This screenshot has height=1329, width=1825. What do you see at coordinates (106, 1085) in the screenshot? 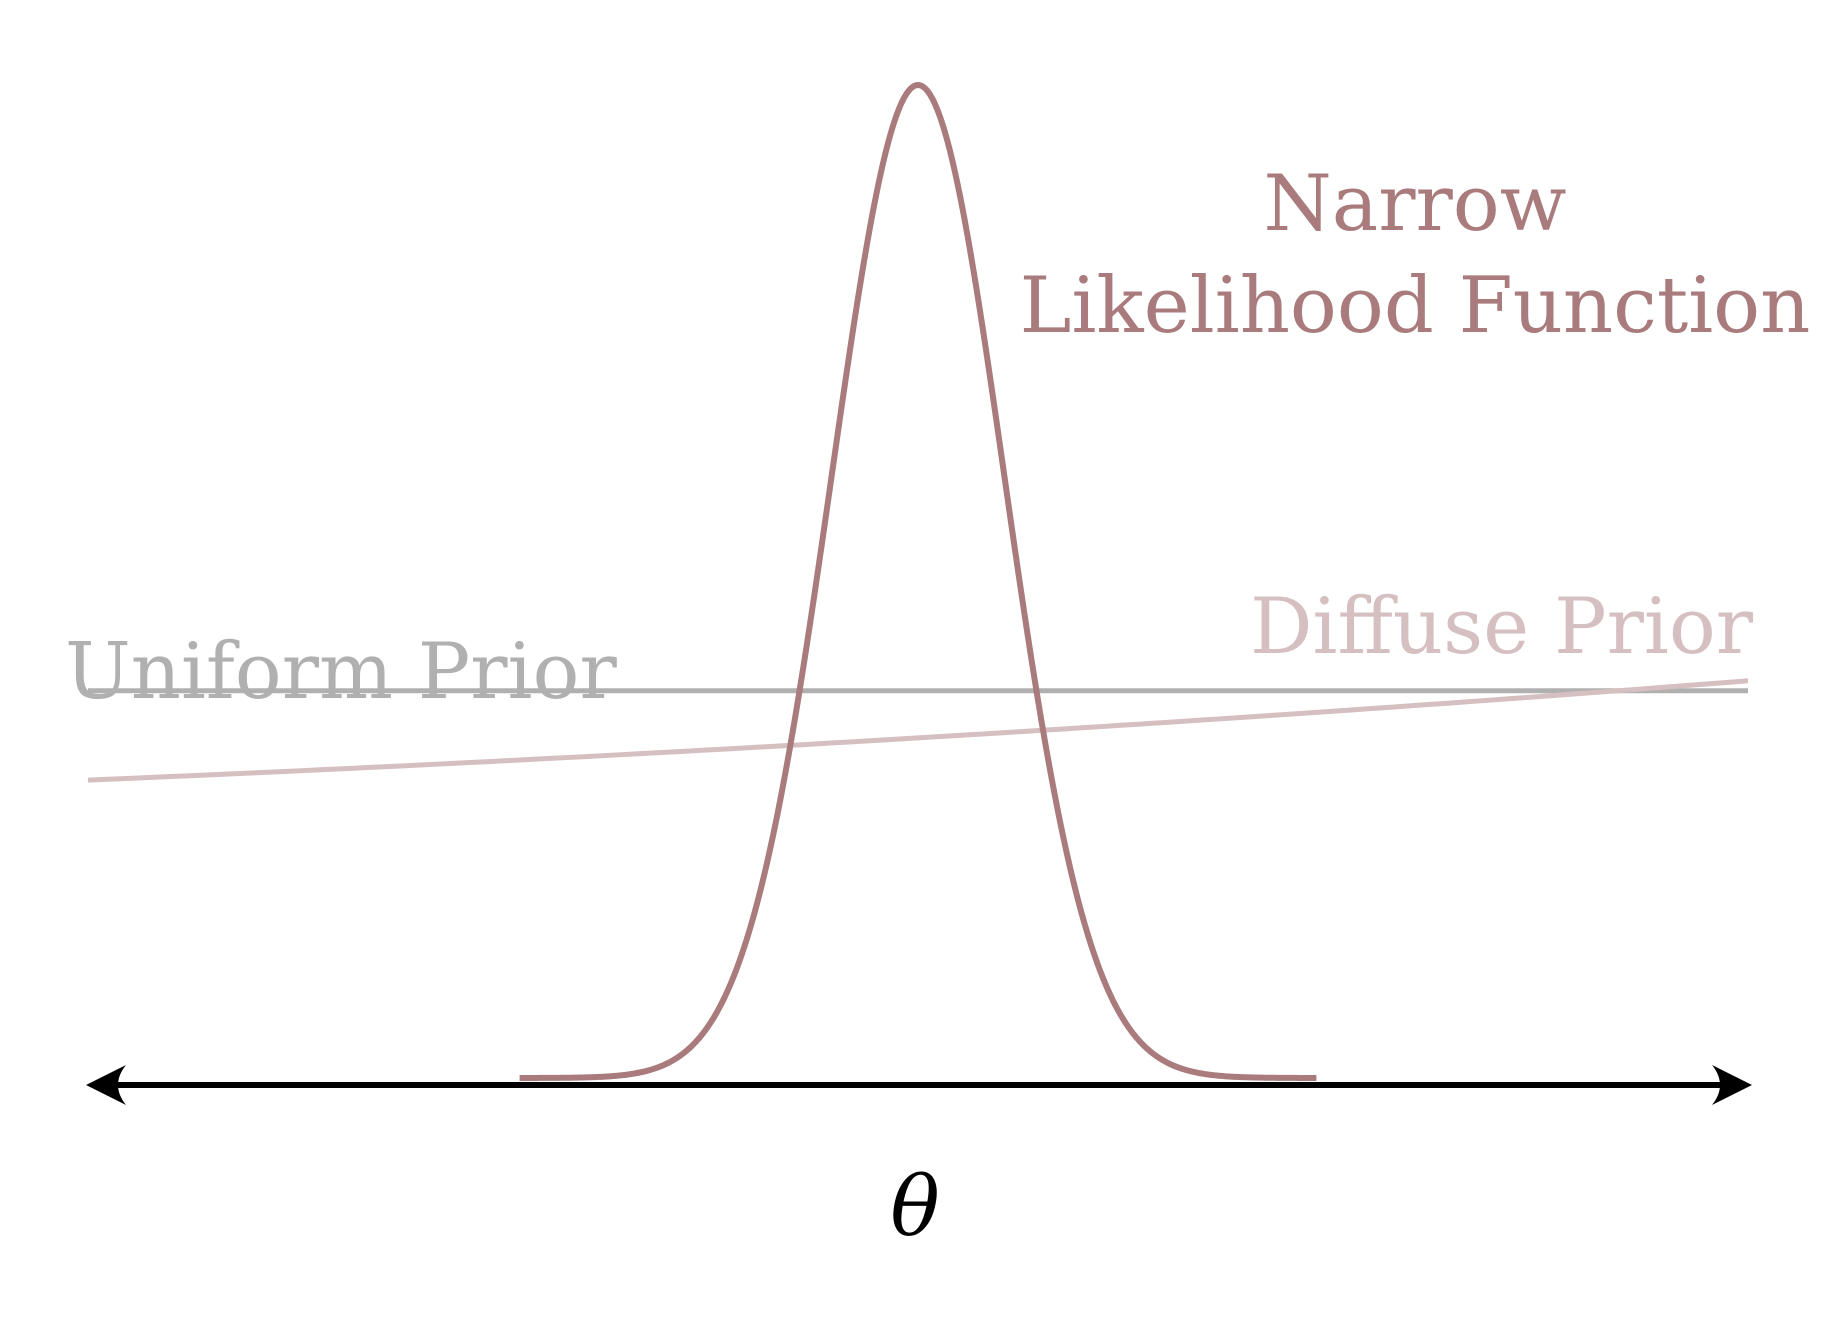
I see `axis-arrow-left-icon` at bounding box center [106, 1085].